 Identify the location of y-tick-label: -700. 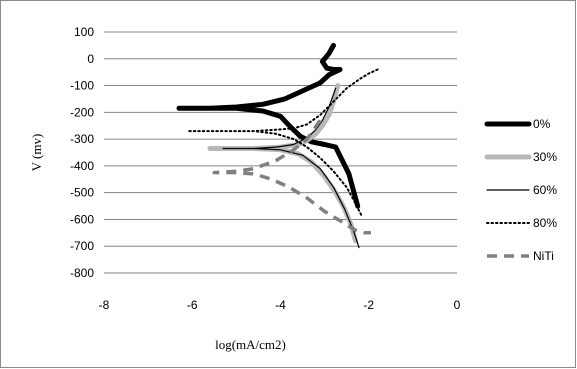
(82, 246).